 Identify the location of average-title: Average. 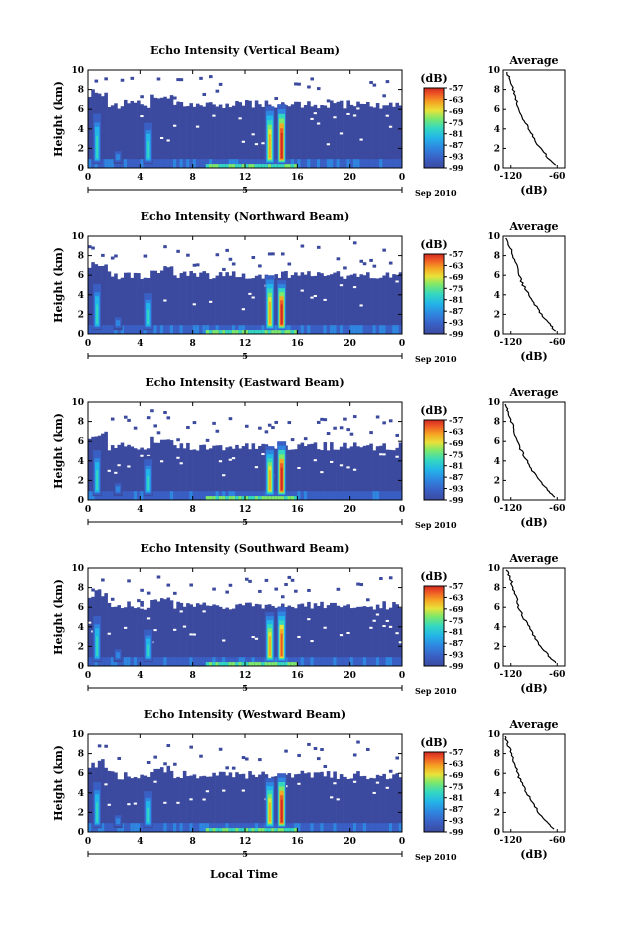
(533, 724).